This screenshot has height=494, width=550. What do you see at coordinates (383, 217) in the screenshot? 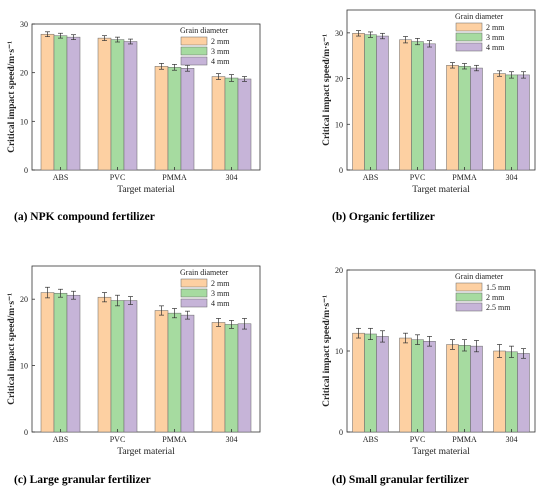
I see `panel-caption: (b) Organic fertilizer` at bounding box center [383, 217].